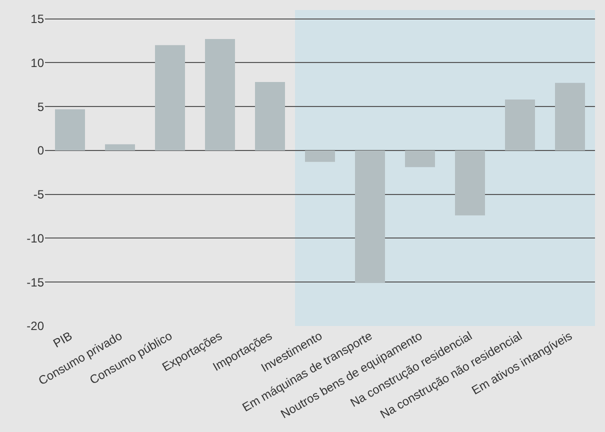 The image size is (605, 432). I want to click on y-tick-label: 0, so click(40, 151).